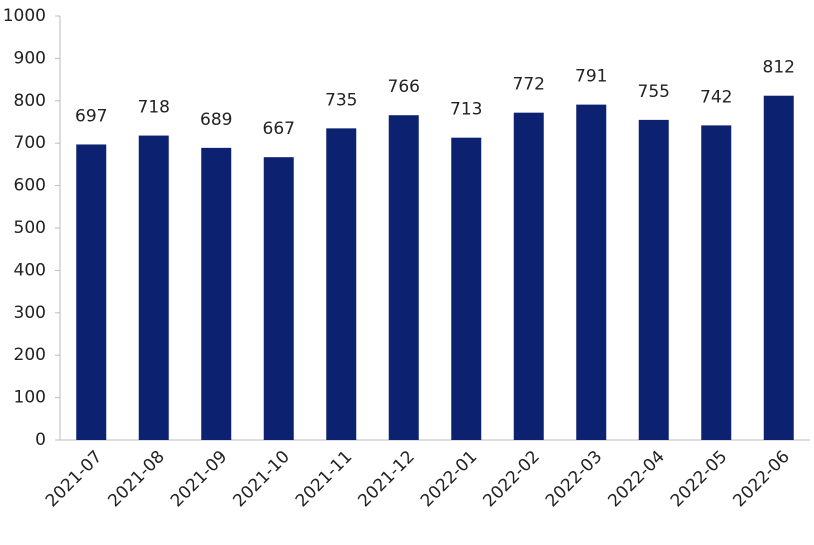 This screenshot has width=814, height=545. What do you see at coordinates (449, 479) in the screenshot?
I see `x-tick-label: 2022-01` at bounding box center [449, 479].